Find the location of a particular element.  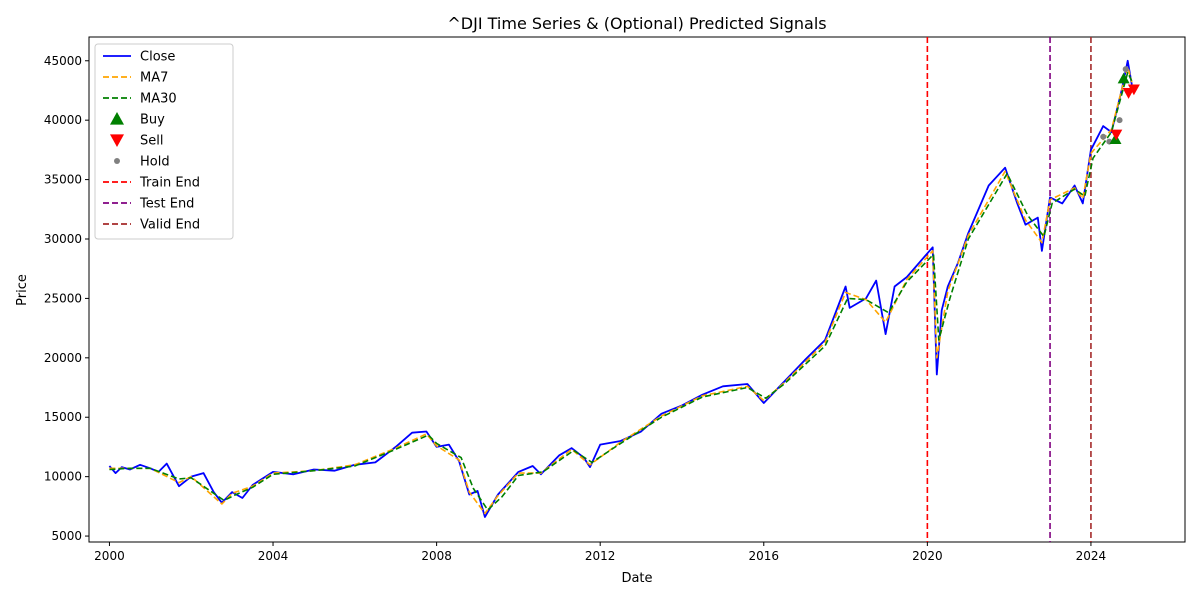

legend-label-valid-end: Valid End is located at coordinates (170, 225).